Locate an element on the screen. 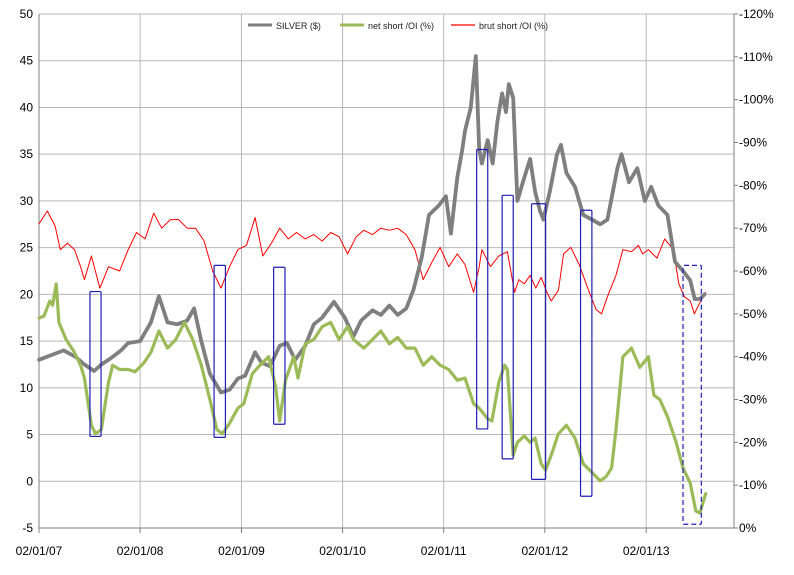 Image resolution: width=794 pixels, height=575 pixels. x-tick-label: 02/01/07 is located at coordinates (39, 551).